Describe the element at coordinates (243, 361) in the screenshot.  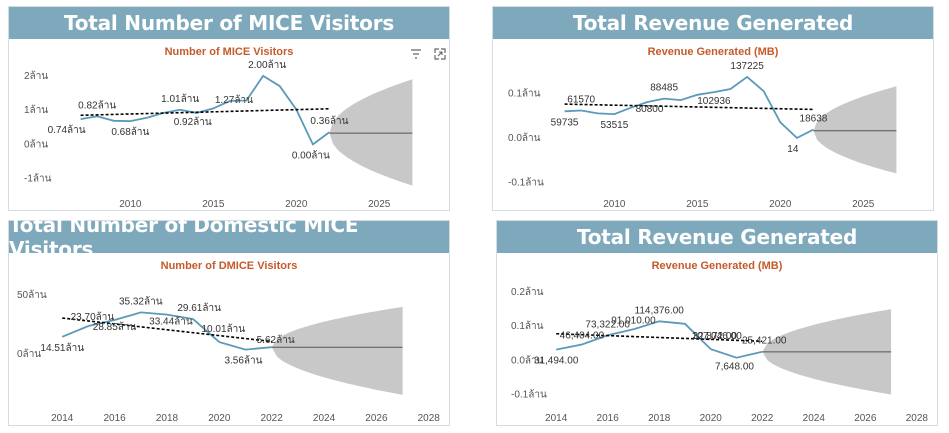
I see `data-label: 3.56ล้าน` at that location.